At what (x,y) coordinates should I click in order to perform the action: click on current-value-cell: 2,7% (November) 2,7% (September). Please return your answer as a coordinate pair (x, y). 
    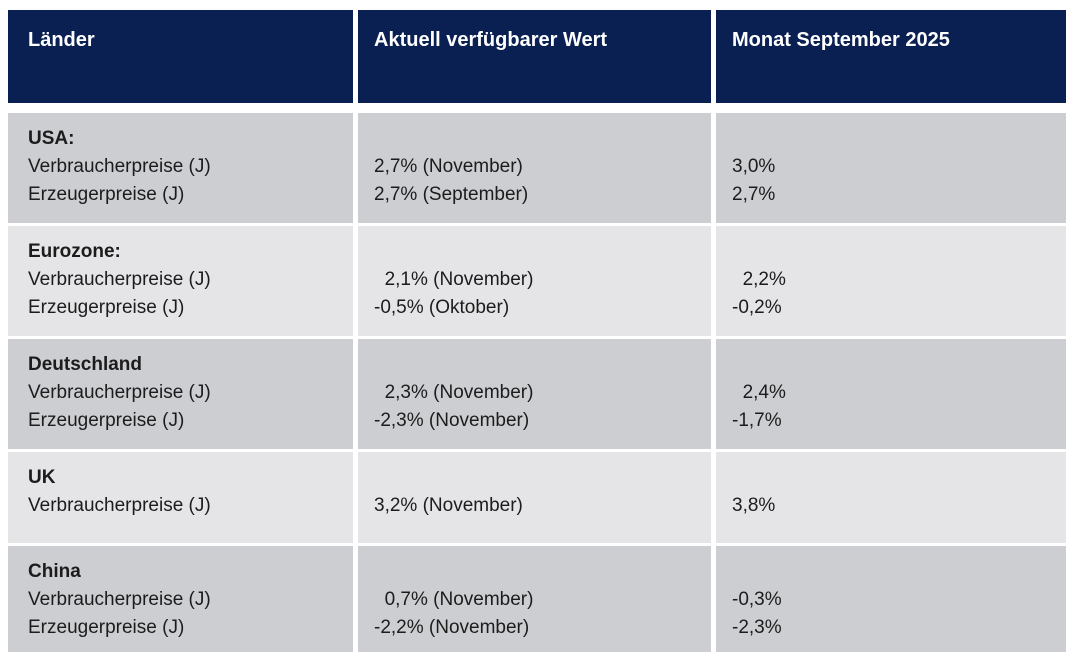
    Looking at the image, I should click on (534, 168).